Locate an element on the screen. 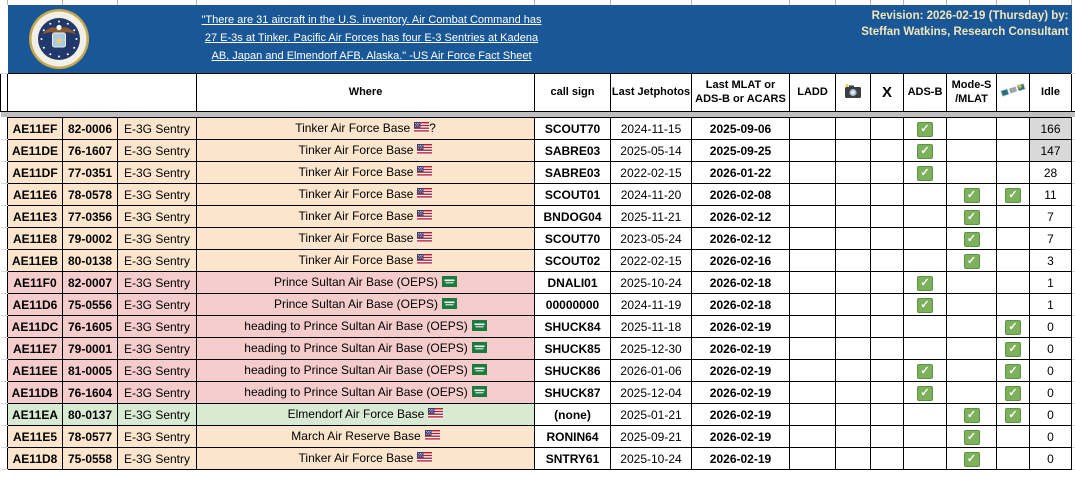 The width and height of the screenshot is (1075, 478). cell-hex-code: AE11E8 is located at coordinates (35, 239).